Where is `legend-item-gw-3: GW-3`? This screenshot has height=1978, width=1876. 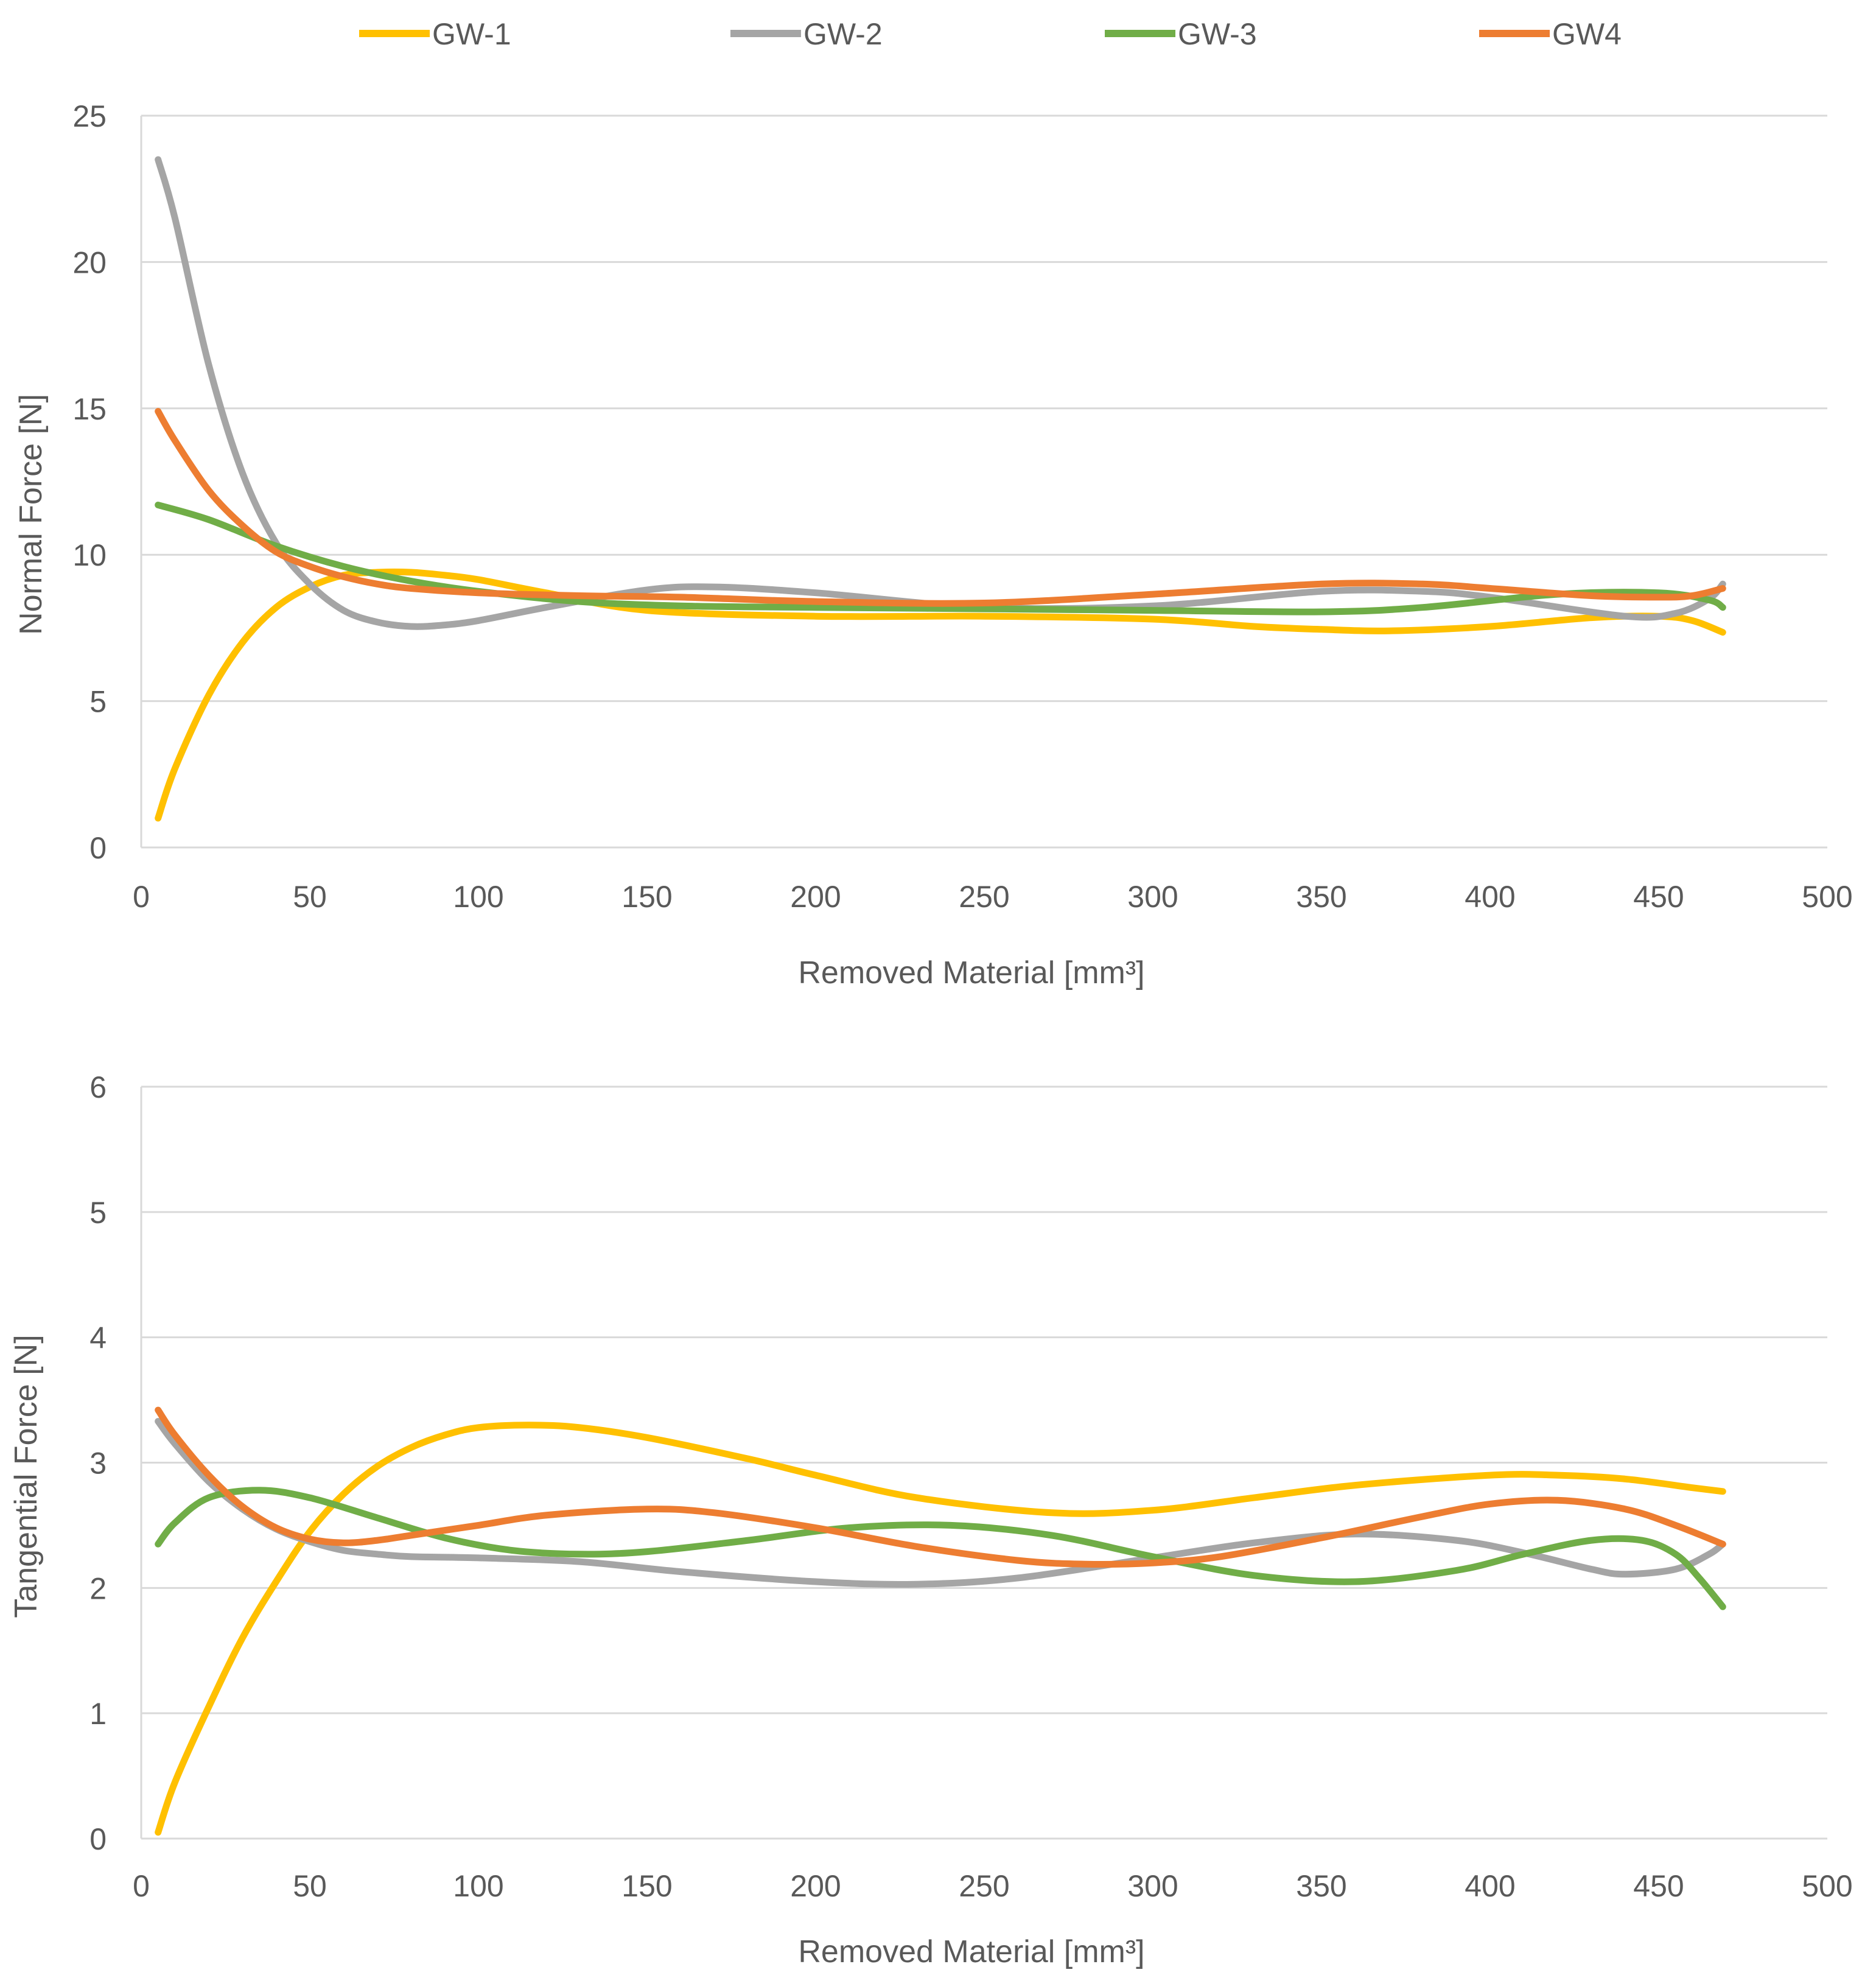 legend-item-gw-3: GW-3 is located at coordinates (1181, 34).